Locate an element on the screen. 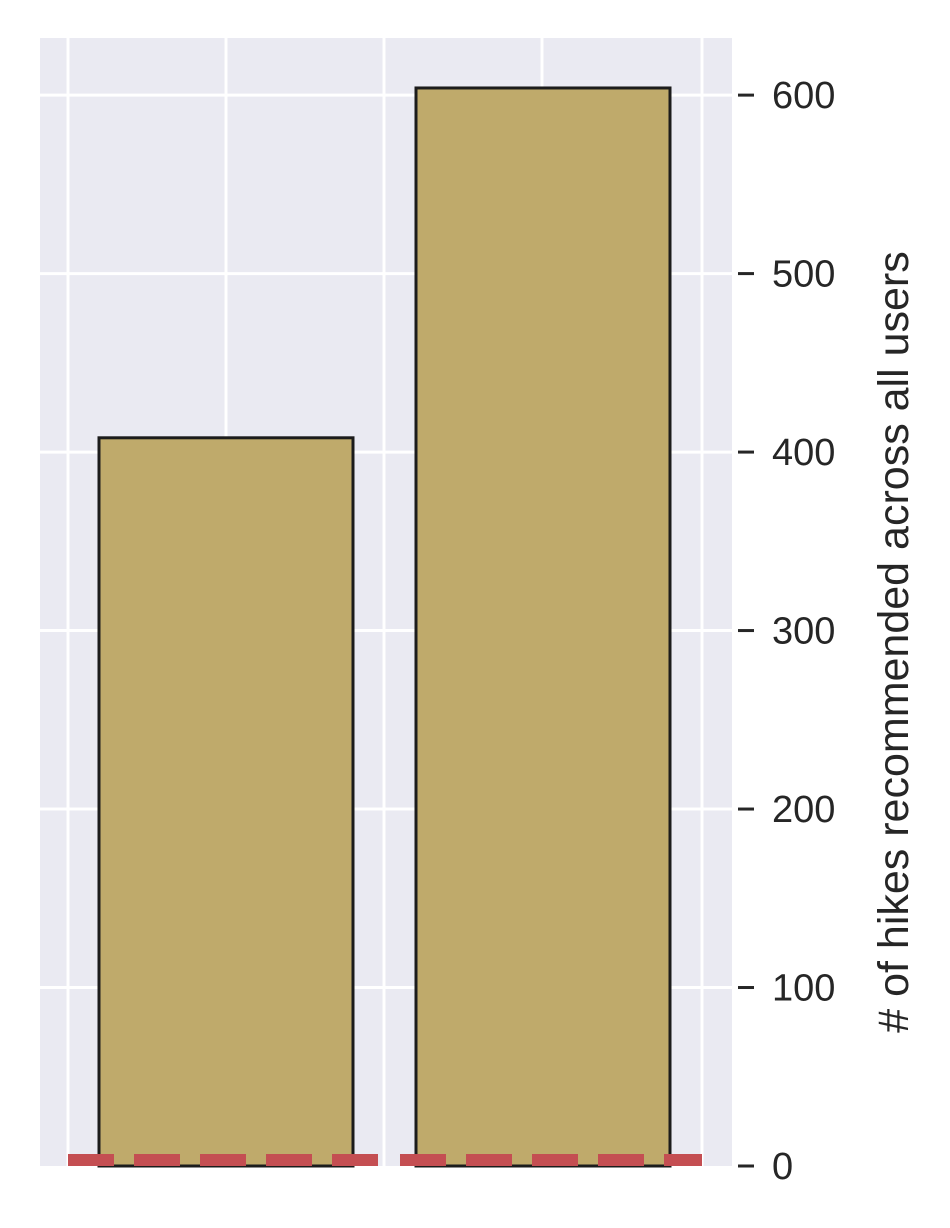 The height and width of the screenshot is (1228, 950). y-tick-label: 400 is located at coordinates (803, 453).